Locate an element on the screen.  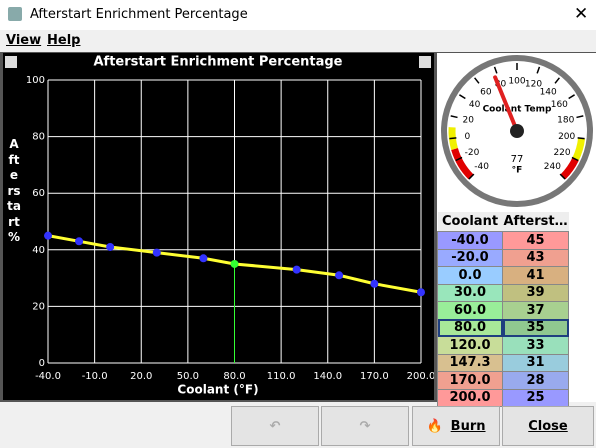
table-row: 80.0 35 is located at coordinates (503, 327).